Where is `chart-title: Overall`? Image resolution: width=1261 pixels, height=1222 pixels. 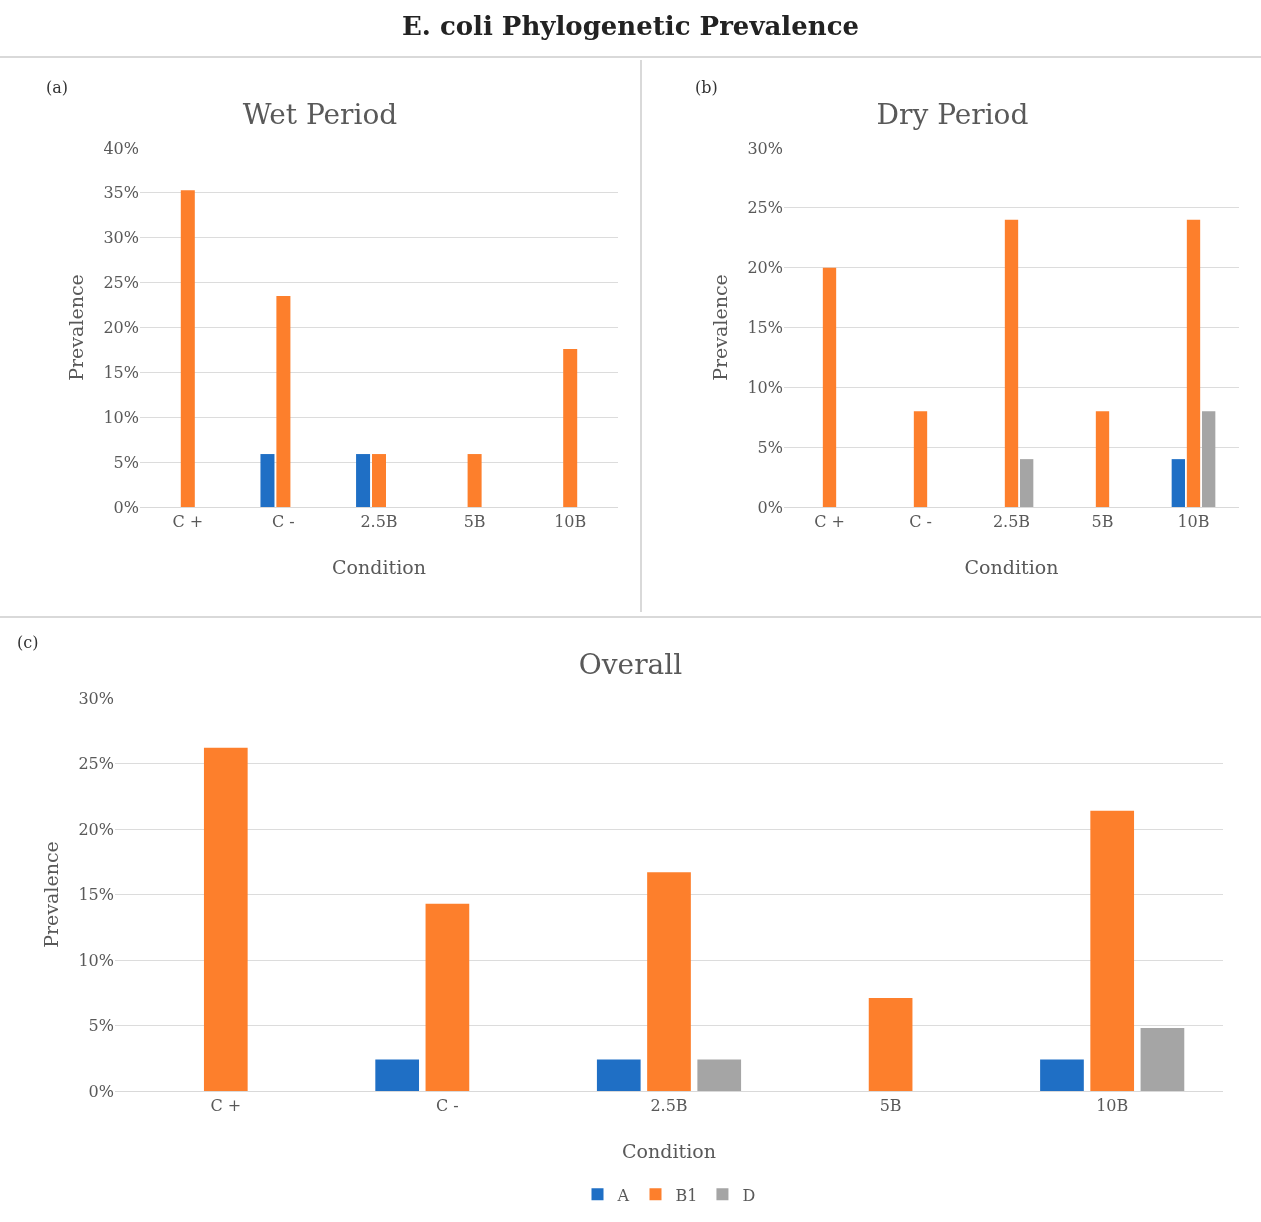
chart-title: Overall is located at coordinates (630, 664).